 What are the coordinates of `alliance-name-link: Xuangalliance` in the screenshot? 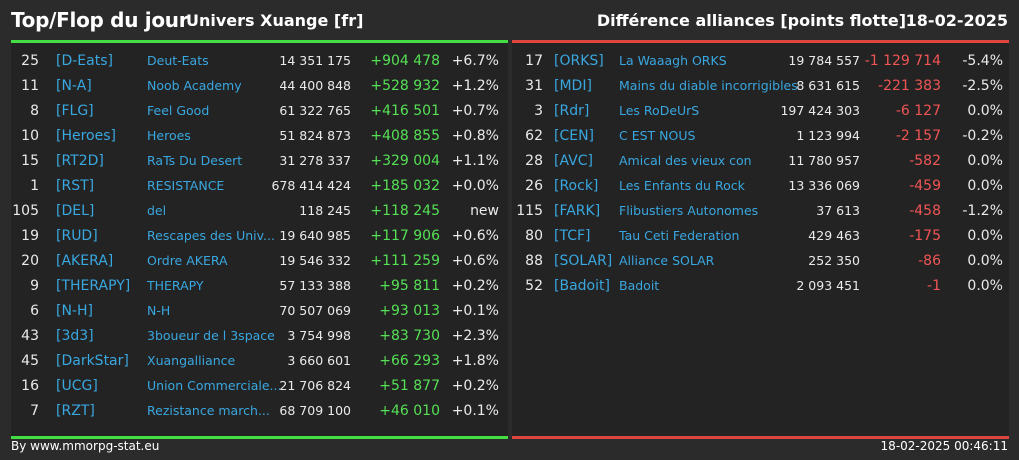 It's located at (191, 360).